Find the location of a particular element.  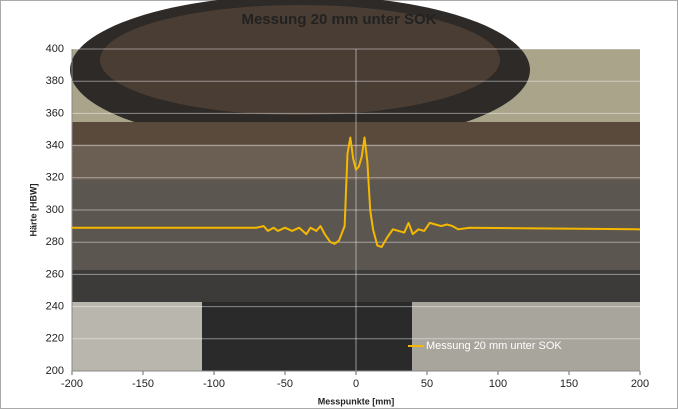

x-tick-label: 0 is located at coordinates (356, 384).